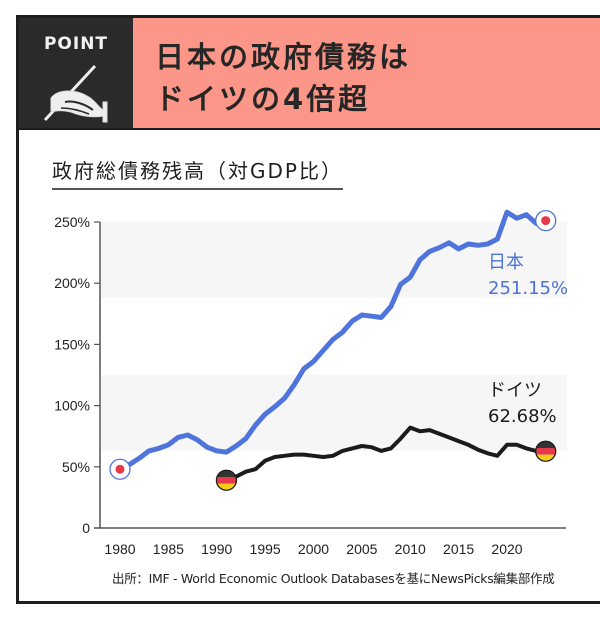  Describe the element at coordinates (334, 260) in the screenshot. I see `background-band` at that location.